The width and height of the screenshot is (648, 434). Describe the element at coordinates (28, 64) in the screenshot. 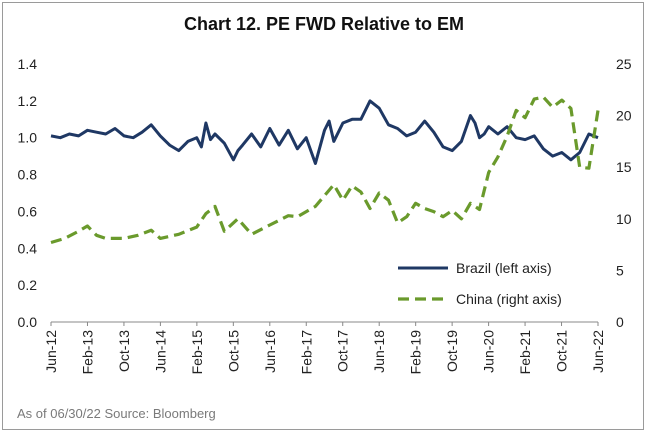

I see `y-left-tick-label: 1.4` at that location.